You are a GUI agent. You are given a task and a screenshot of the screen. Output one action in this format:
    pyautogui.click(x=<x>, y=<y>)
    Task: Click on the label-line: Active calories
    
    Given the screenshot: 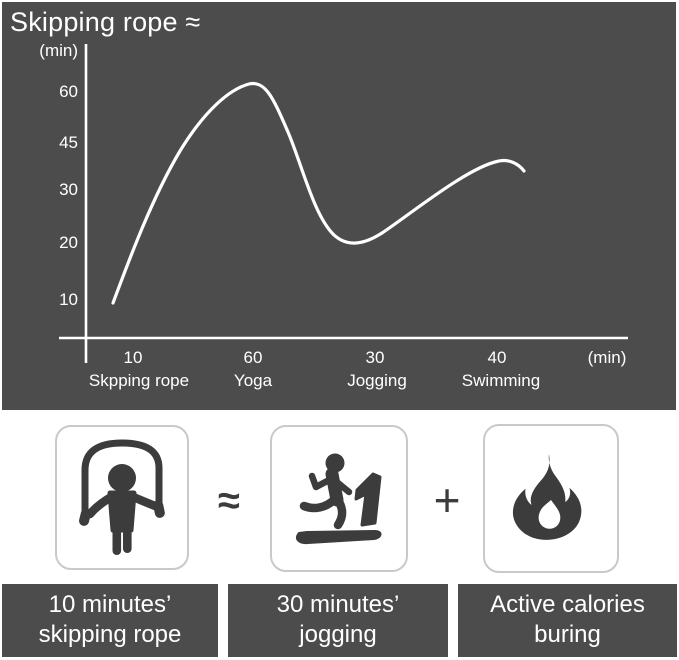 What is the action you would take?
    pyautogui.click(x=567, y=604)
    